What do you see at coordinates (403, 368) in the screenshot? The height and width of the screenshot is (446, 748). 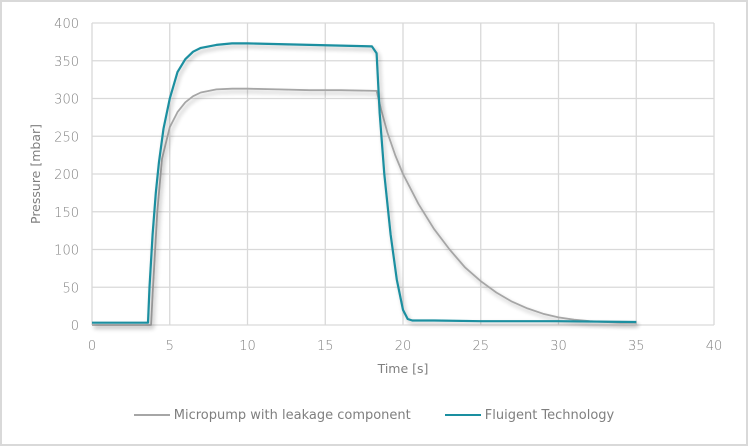 I see `x-axis-title: Time [s]` at bounding box center [403, 368].